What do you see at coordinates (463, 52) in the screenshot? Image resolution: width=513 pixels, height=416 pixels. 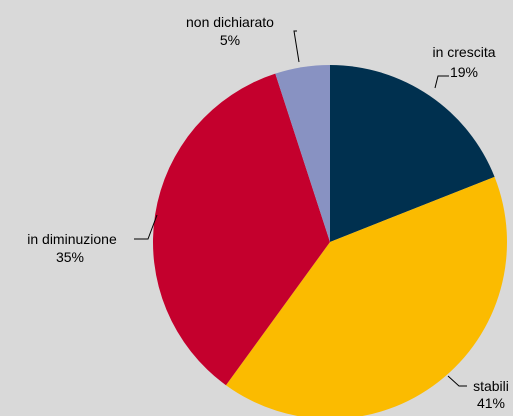 I see `slice-label-in-crescita: in crescita` at bounding box center [463, 52].